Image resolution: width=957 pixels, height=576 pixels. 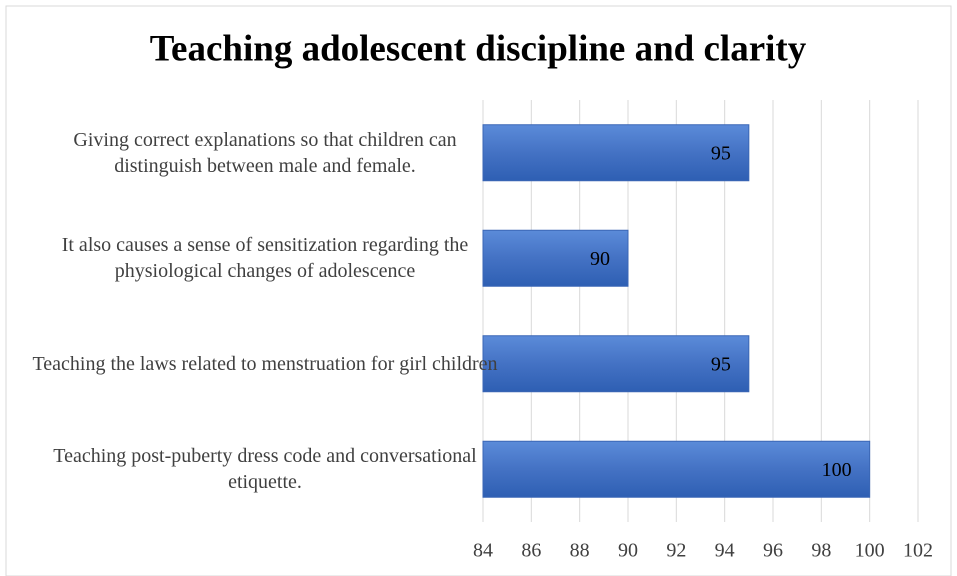 I want to click on x-tick-label: 102, so click(x=918, y=551).